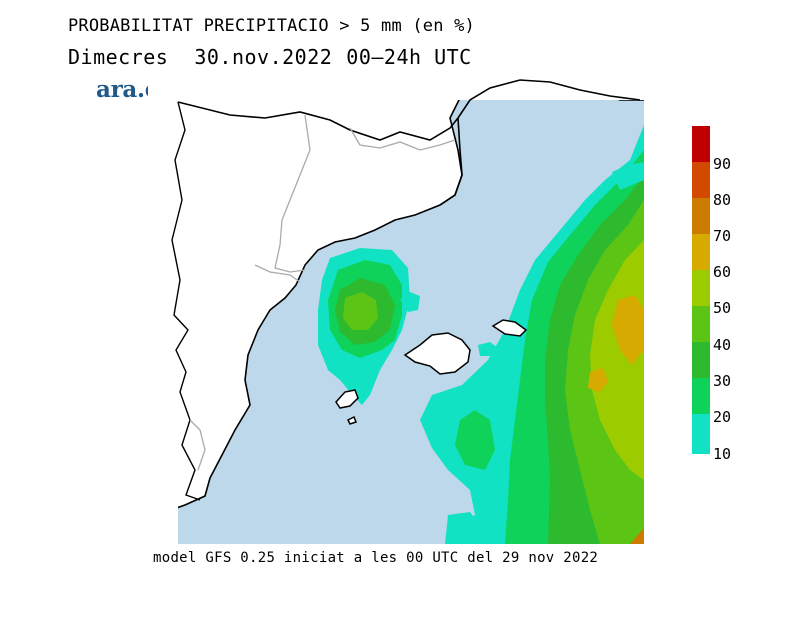 The height and width of the screenshot is (617, 800). What do you see at coordinates (437, 353) in the screenshot?
I see `mallorca` at bounding box center [437, 353].